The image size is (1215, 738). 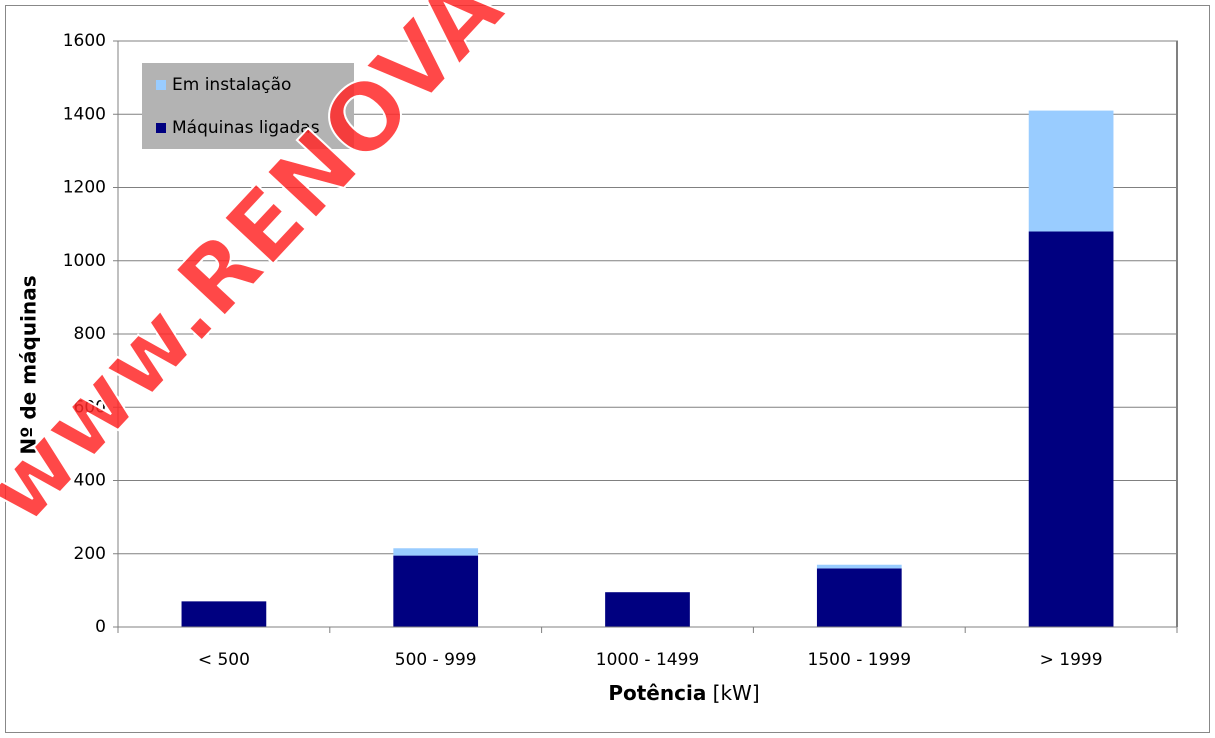 What do you see at coordinates (436, 660) in the screenshot?
I see `x-tick-label: 500 - 999` at bounding box center [436, 660].